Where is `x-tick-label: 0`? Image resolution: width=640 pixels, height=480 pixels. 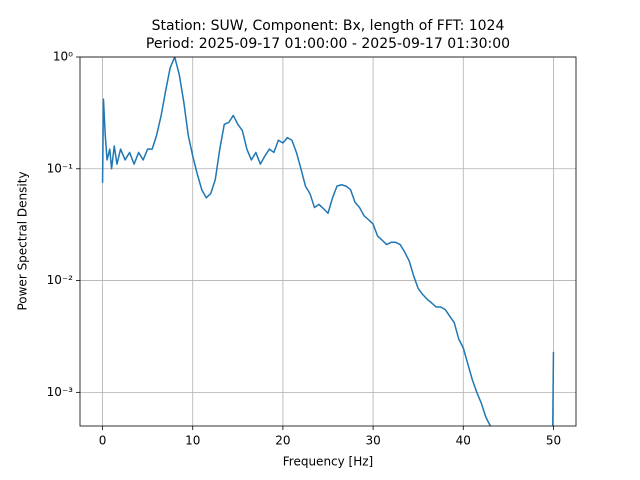 x-tick-label: 0 is located at coordinates (103, 441).